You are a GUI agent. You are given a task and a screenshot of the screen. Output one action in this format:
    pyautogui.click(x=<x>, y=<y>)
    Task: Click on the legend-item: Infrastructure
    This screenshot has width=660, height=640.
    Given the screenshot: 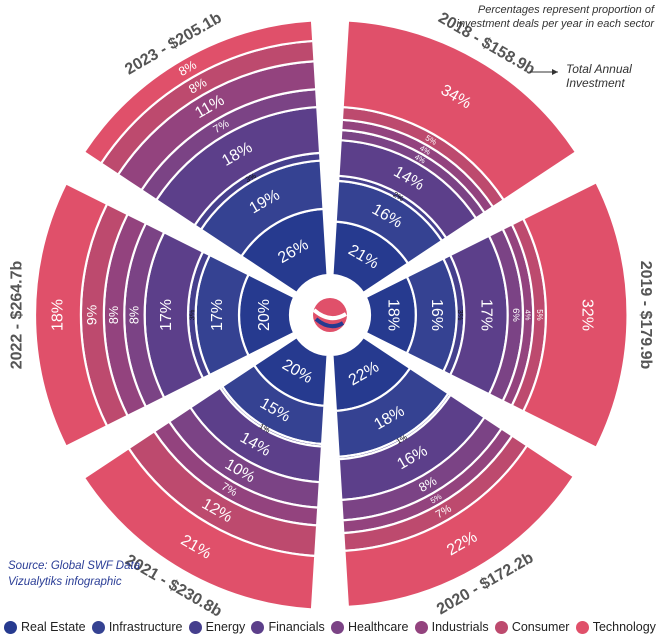 What is the action you would take?
    pyautogui.click(x=137, y=627)
    